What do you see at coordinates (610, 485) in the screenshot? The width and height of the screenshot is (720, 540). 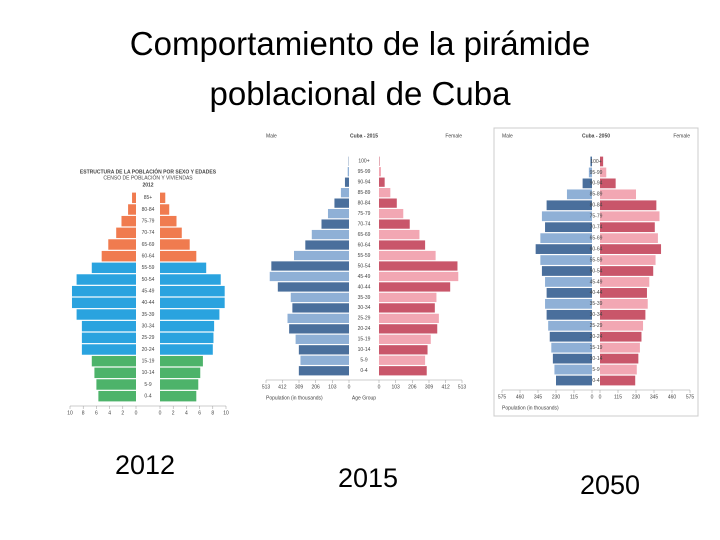 I see `caption: 2050` at bounding box center [610, 485].